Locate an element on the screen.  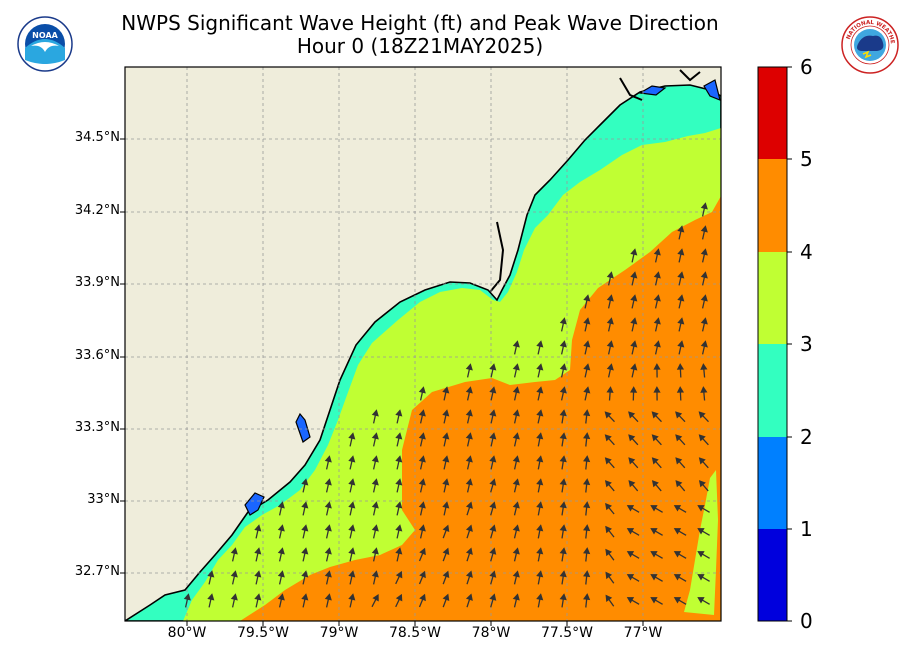
wave-band-offshore-3-4ft is located at coordinates (701, 542).